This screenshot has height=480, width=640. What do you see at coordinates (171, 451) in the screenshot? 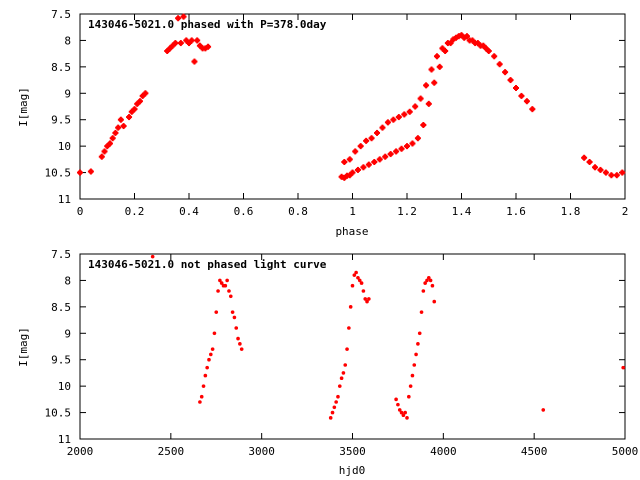
I see `x-tick-label: 2500` at bounding box center [171, 451].